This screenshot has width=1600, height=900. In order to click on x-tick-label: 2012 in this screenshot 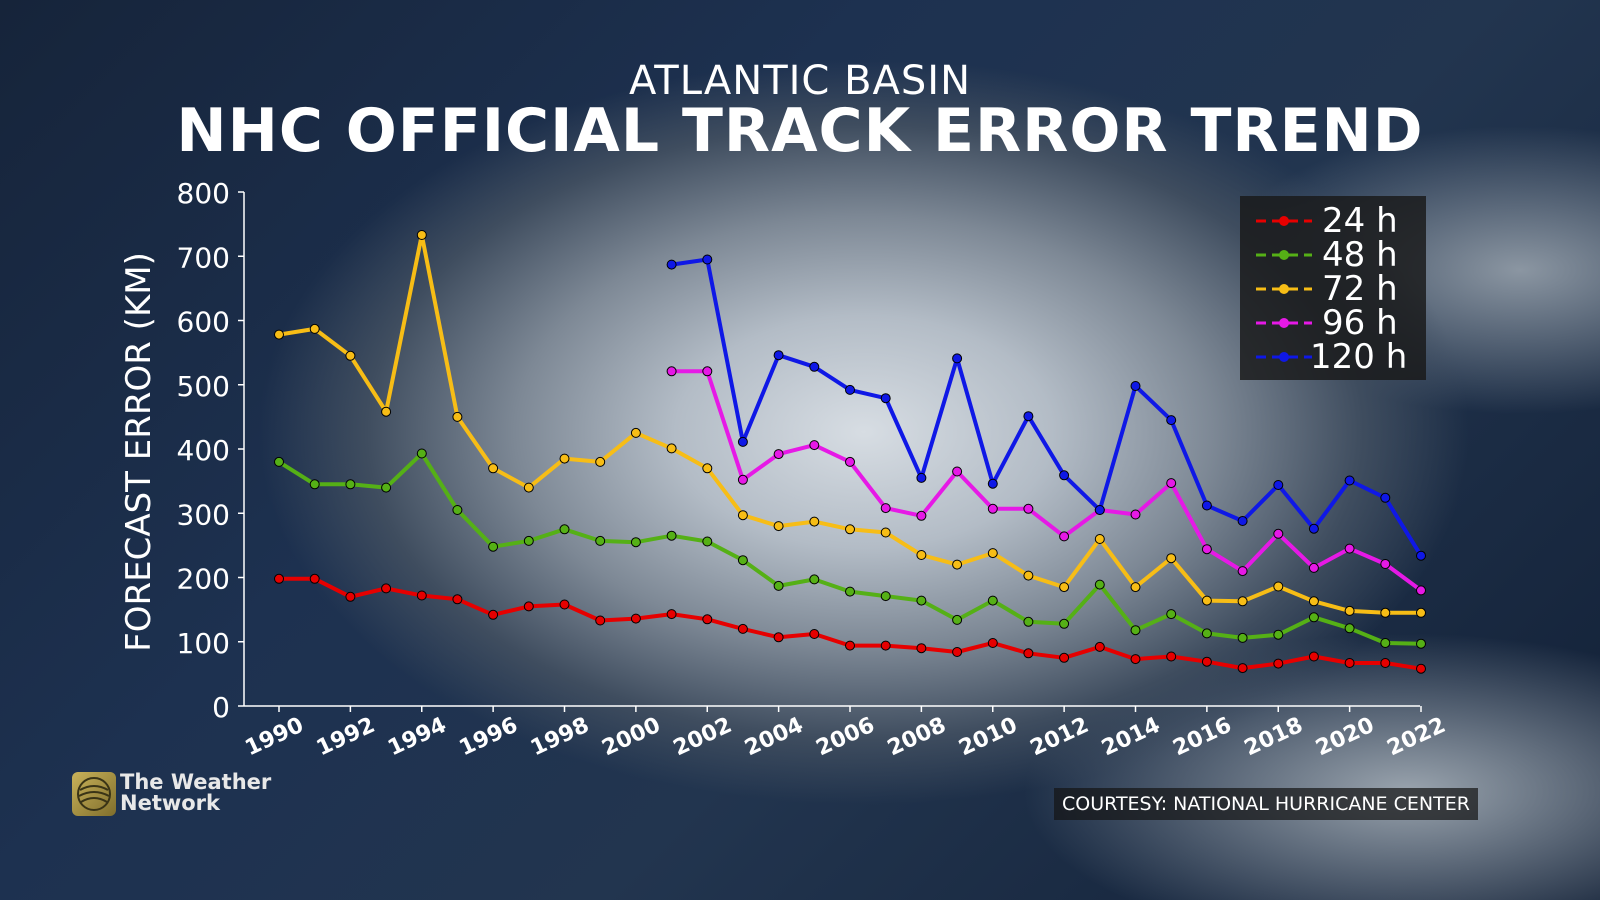, I will do `click(1060, 737)`.